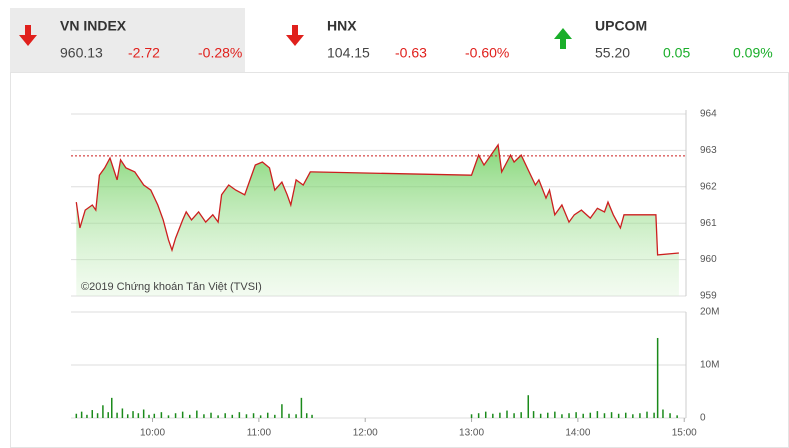 This screenshot has width=789, height=448. Describe the element at coordinates (708, 223) in the screenshot. I see `y-tick-label: 961` at that location.